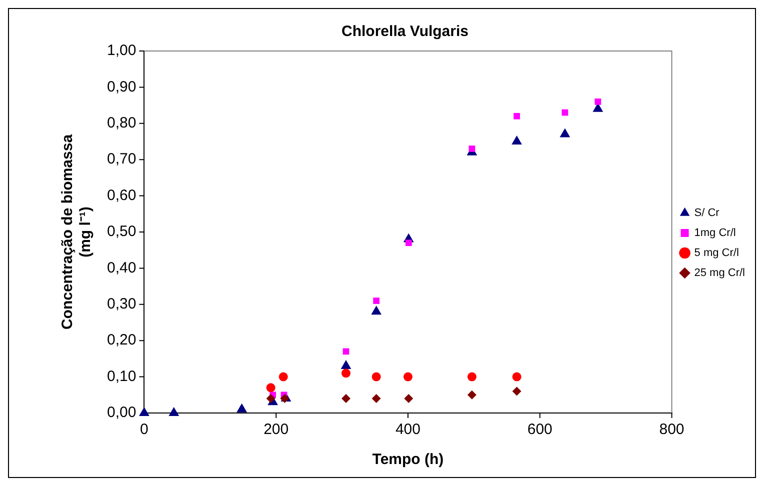 Image resolution: width=764 pixels, height=486 pixels. What do you see at coordinates (121, 195) in the screenshot?
I see `y-tick-label: 0,60` at bounding box center [121, 195].